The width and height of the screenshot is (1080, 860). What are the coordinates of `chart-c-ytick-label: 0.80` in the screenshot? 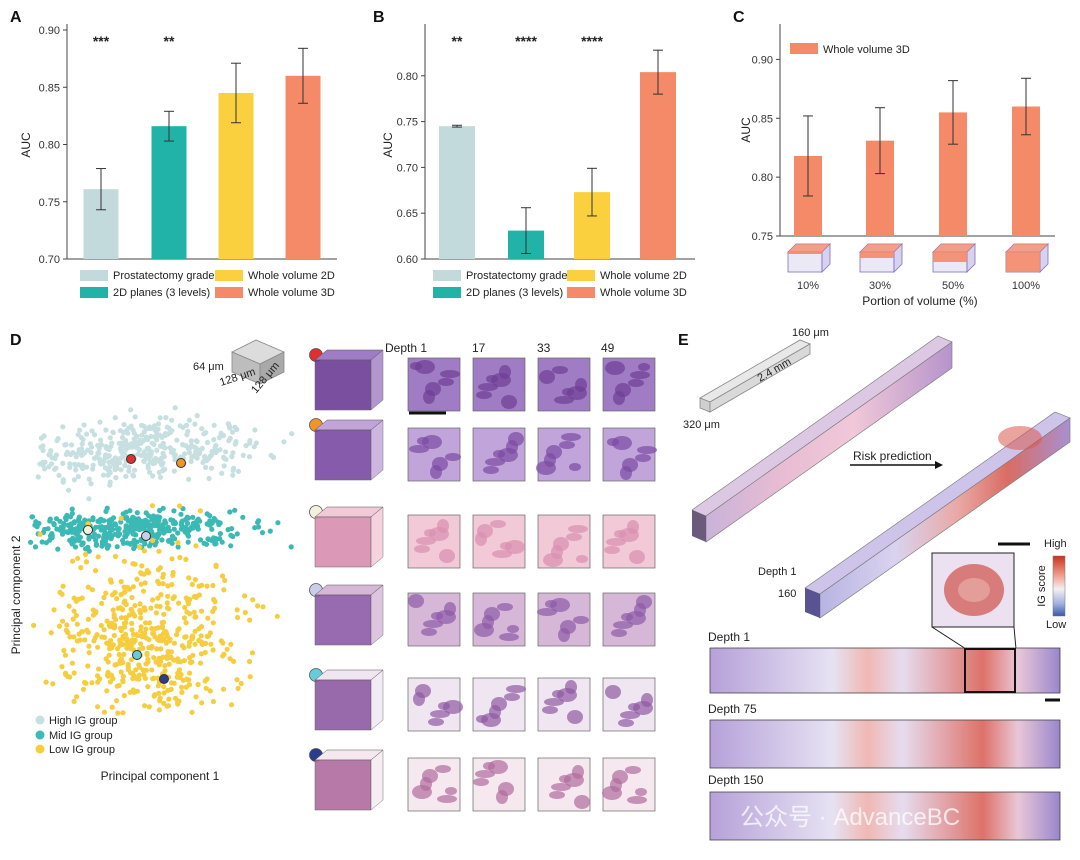 It's located at (762, 178).